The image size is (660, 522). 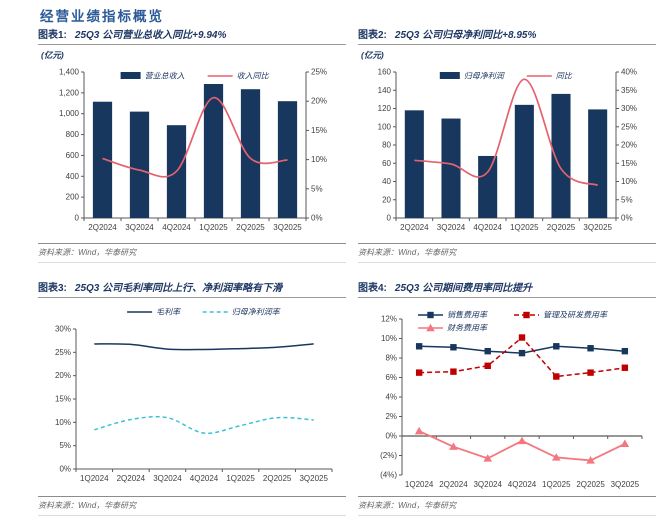 I want to click on svg-text: 财务费用率, so click(x=468, y=328).